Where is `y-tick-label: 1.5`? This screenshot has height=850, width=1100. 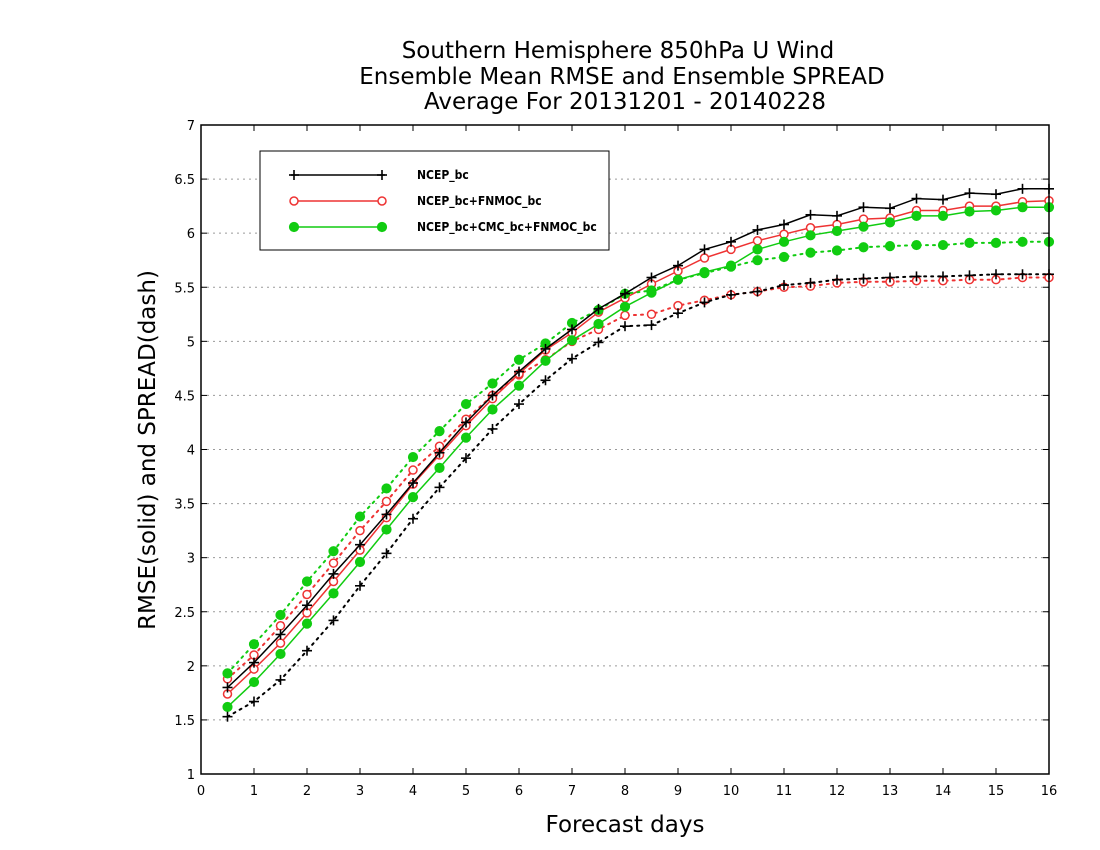
y-tick-label: 1.5 is located at coordinates (184, 721).